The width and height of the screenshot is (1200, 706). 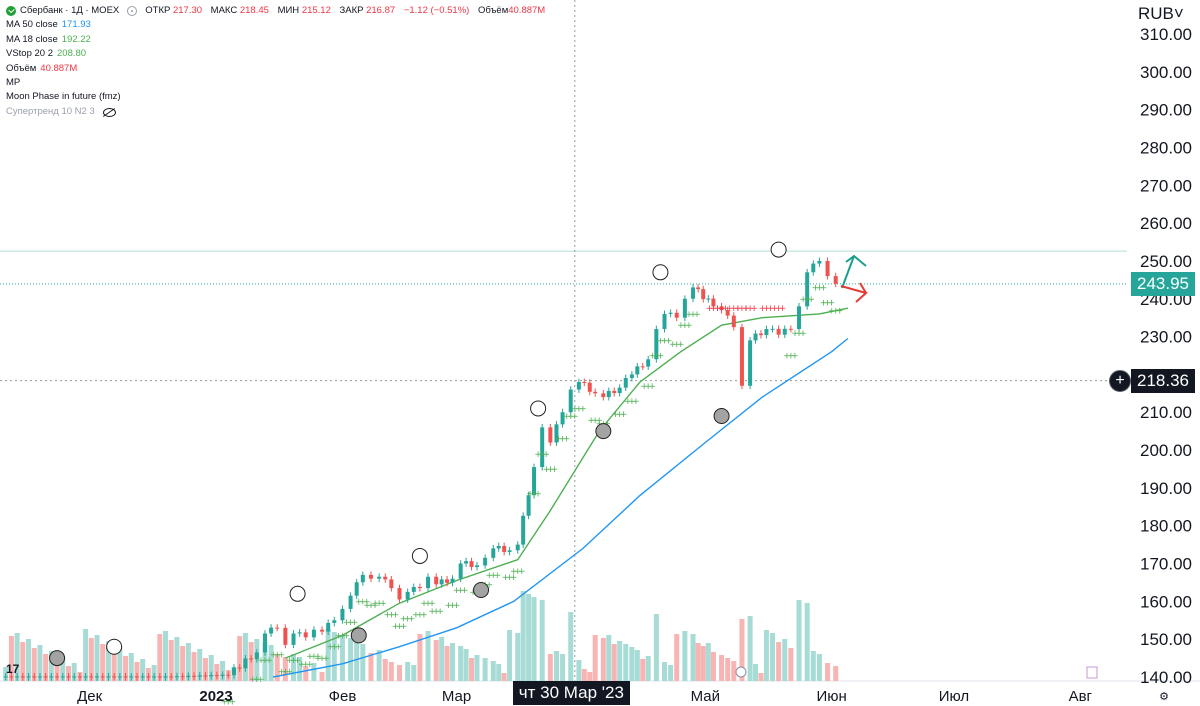 What do you see at coordinates (109, 112) in the screenshot?
I see `hidden-eye-icon` at bounding box center [109, 112].